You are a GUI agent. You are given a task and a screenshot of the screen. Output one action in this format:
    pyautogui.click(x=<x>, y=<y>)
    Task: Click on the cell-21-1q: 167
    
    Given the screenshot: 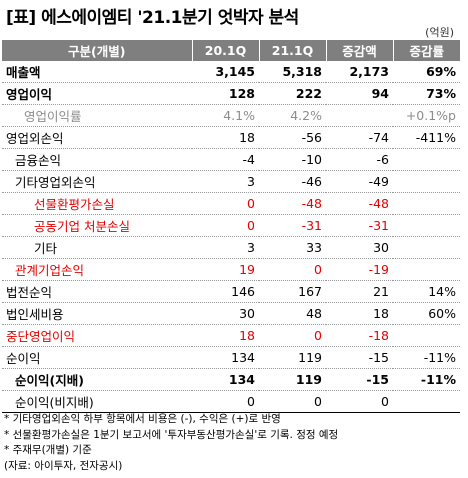 What is the action you would take?
    pyautogui.click(x=292, y=291)
    